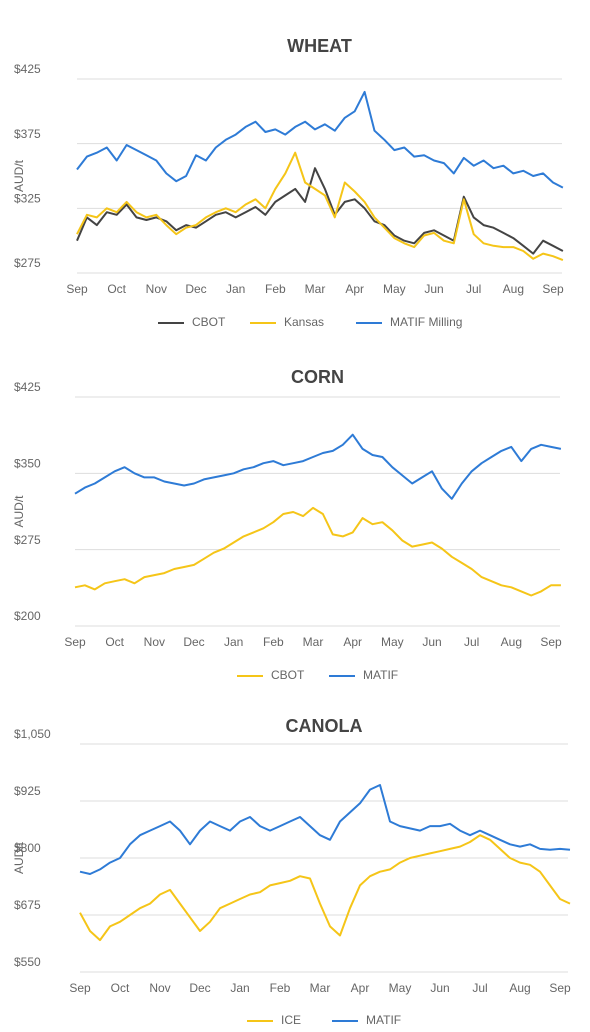 The image size is (590, 1032). Describe the element at coordinates (27, 134) in the screenshot. I see `y-tick-label: $375` at that location.